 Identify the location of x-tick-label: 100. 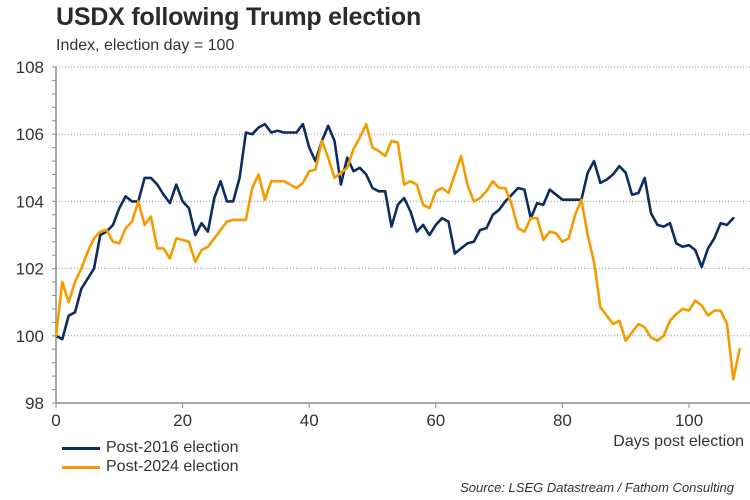
(689, 420).